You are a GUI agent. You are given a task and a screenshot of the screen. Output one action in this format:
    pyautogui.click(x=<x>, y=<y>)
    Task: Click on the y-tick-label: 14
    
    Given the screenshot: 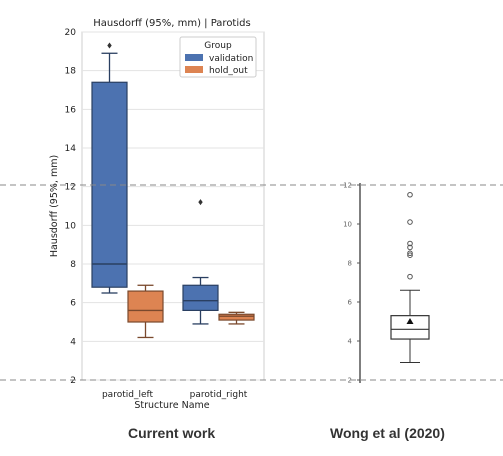 What is the action you would take?
    pyautogui.click(x=71, y=149)
    